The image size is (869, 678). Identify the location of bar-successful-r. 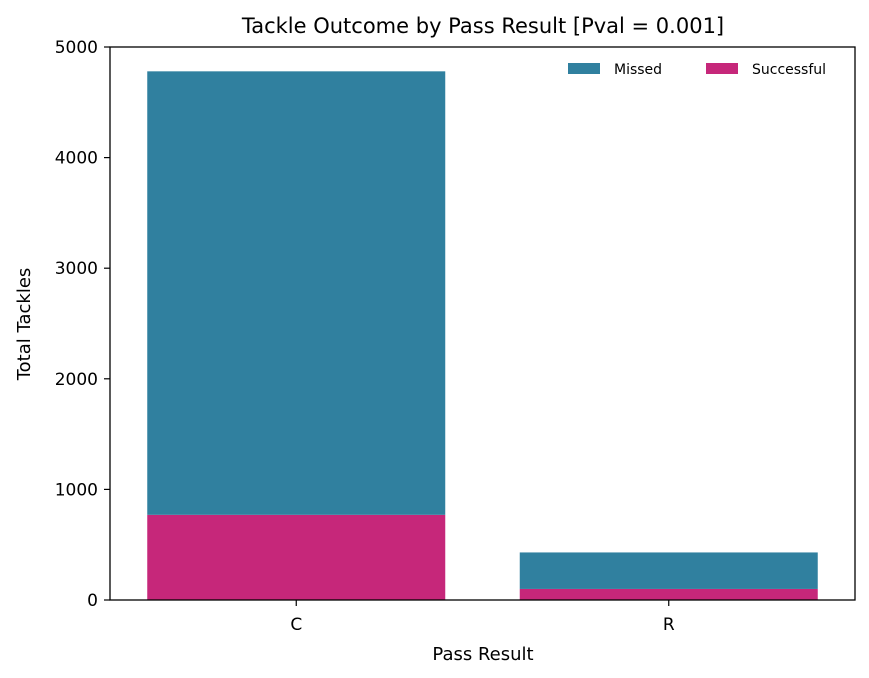
(668, 594).